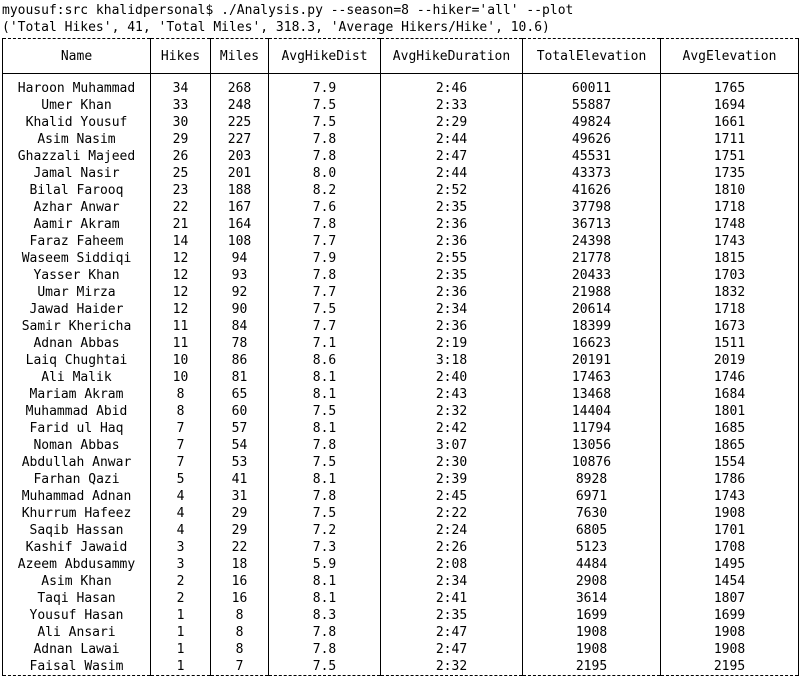 The width and height of the screenshot is (802, 700). I want to click on cell-avg-elevation: 1554, so click(729, 462).